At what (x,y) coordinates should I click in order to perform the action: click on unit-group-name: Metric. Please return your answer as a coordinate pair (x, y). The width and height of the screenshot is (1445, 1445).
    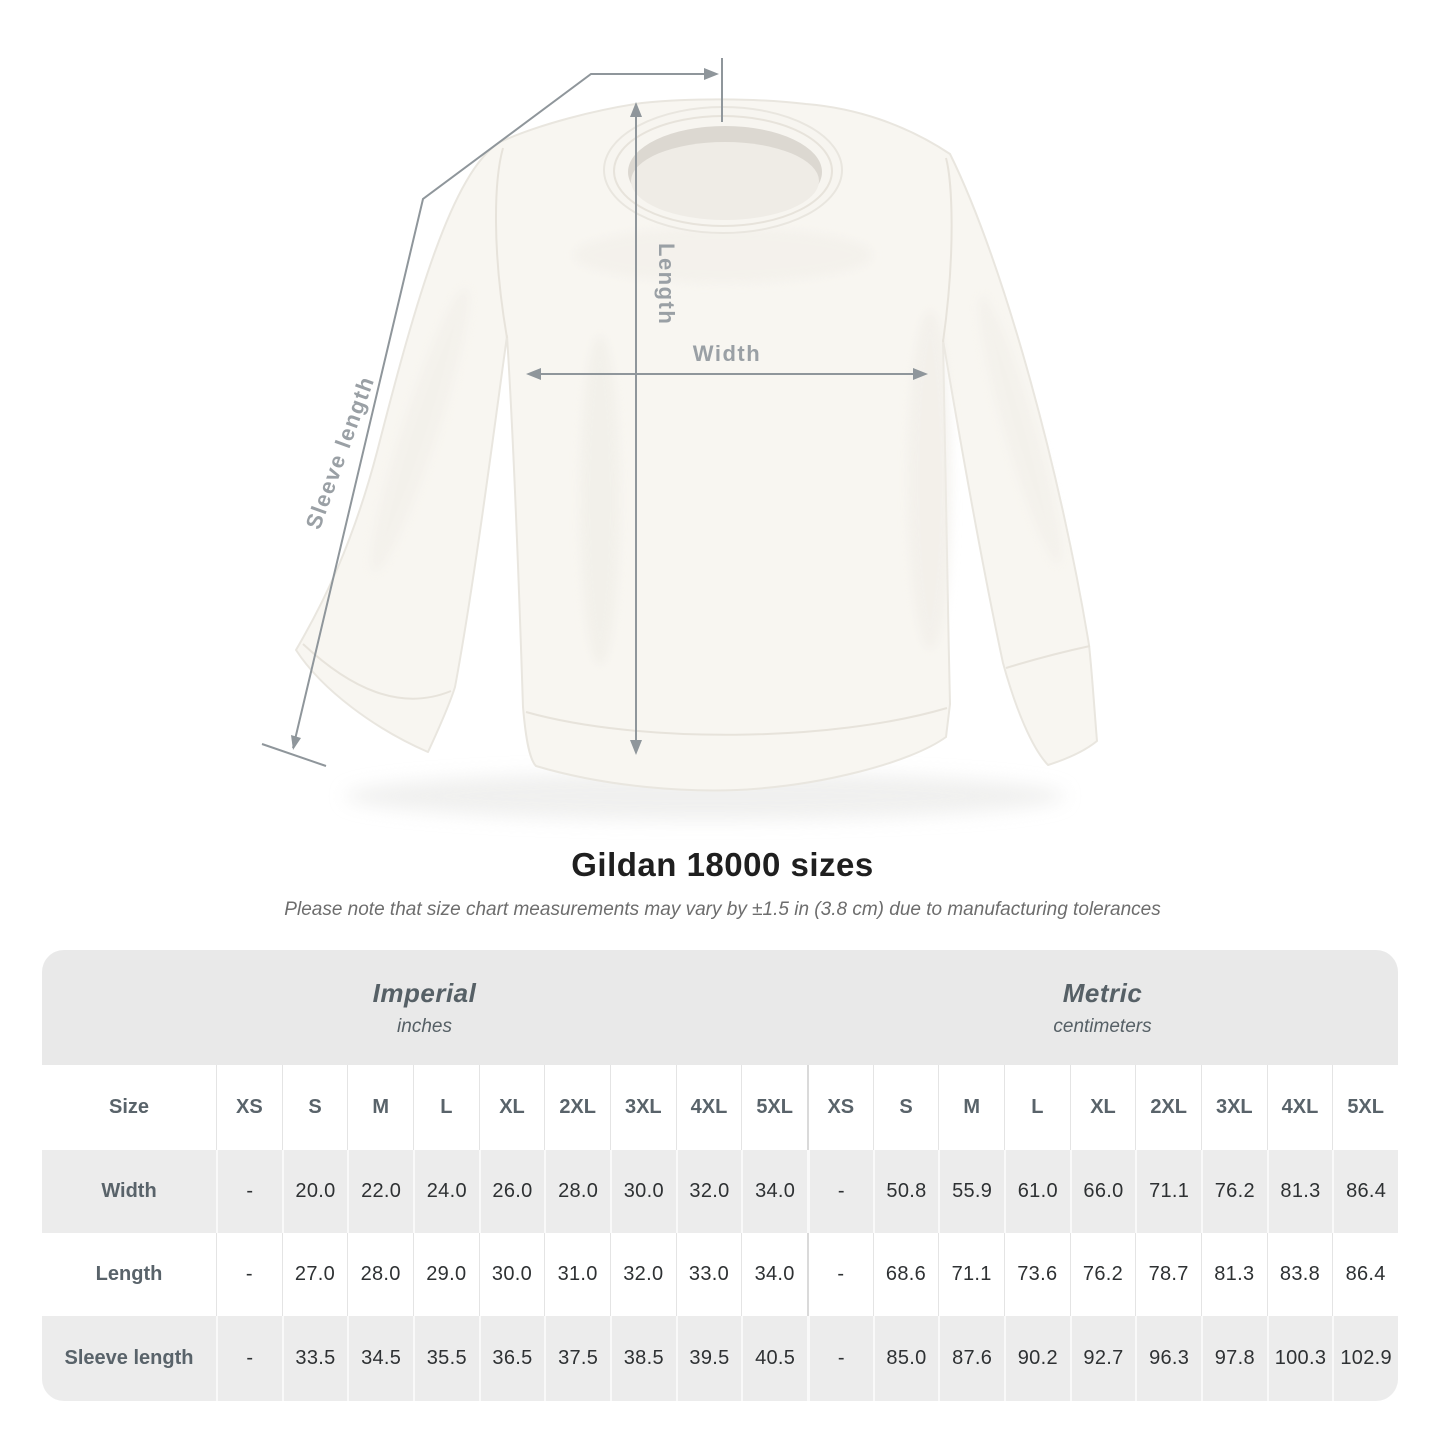
    Looking at the image, I should click on (1102, 992).